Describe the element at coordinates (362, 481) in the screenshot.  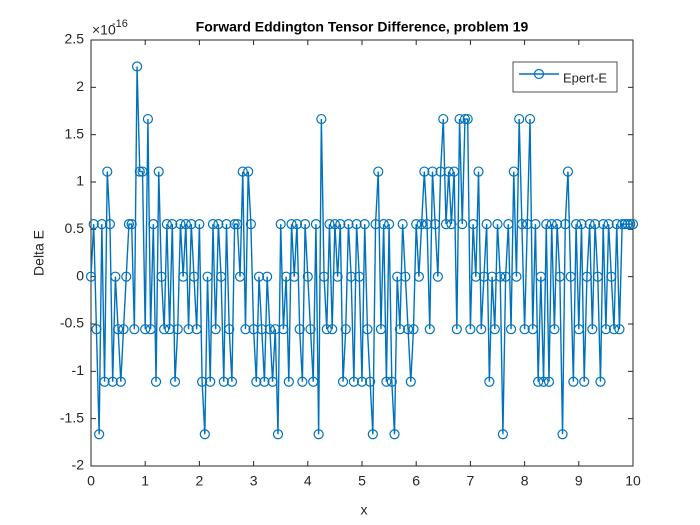
I see `x-tick-label: 5` at that location.